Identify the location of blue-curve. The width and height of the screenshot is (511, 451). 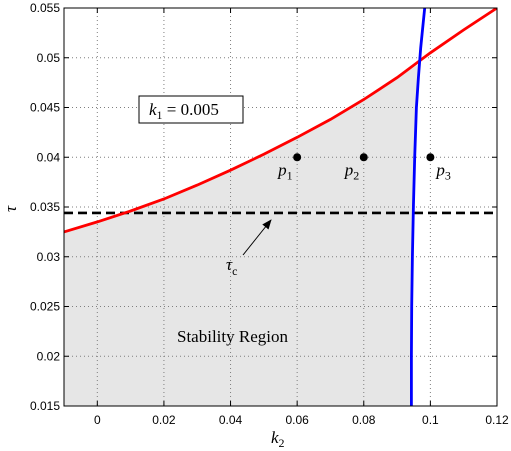
(418, 207).